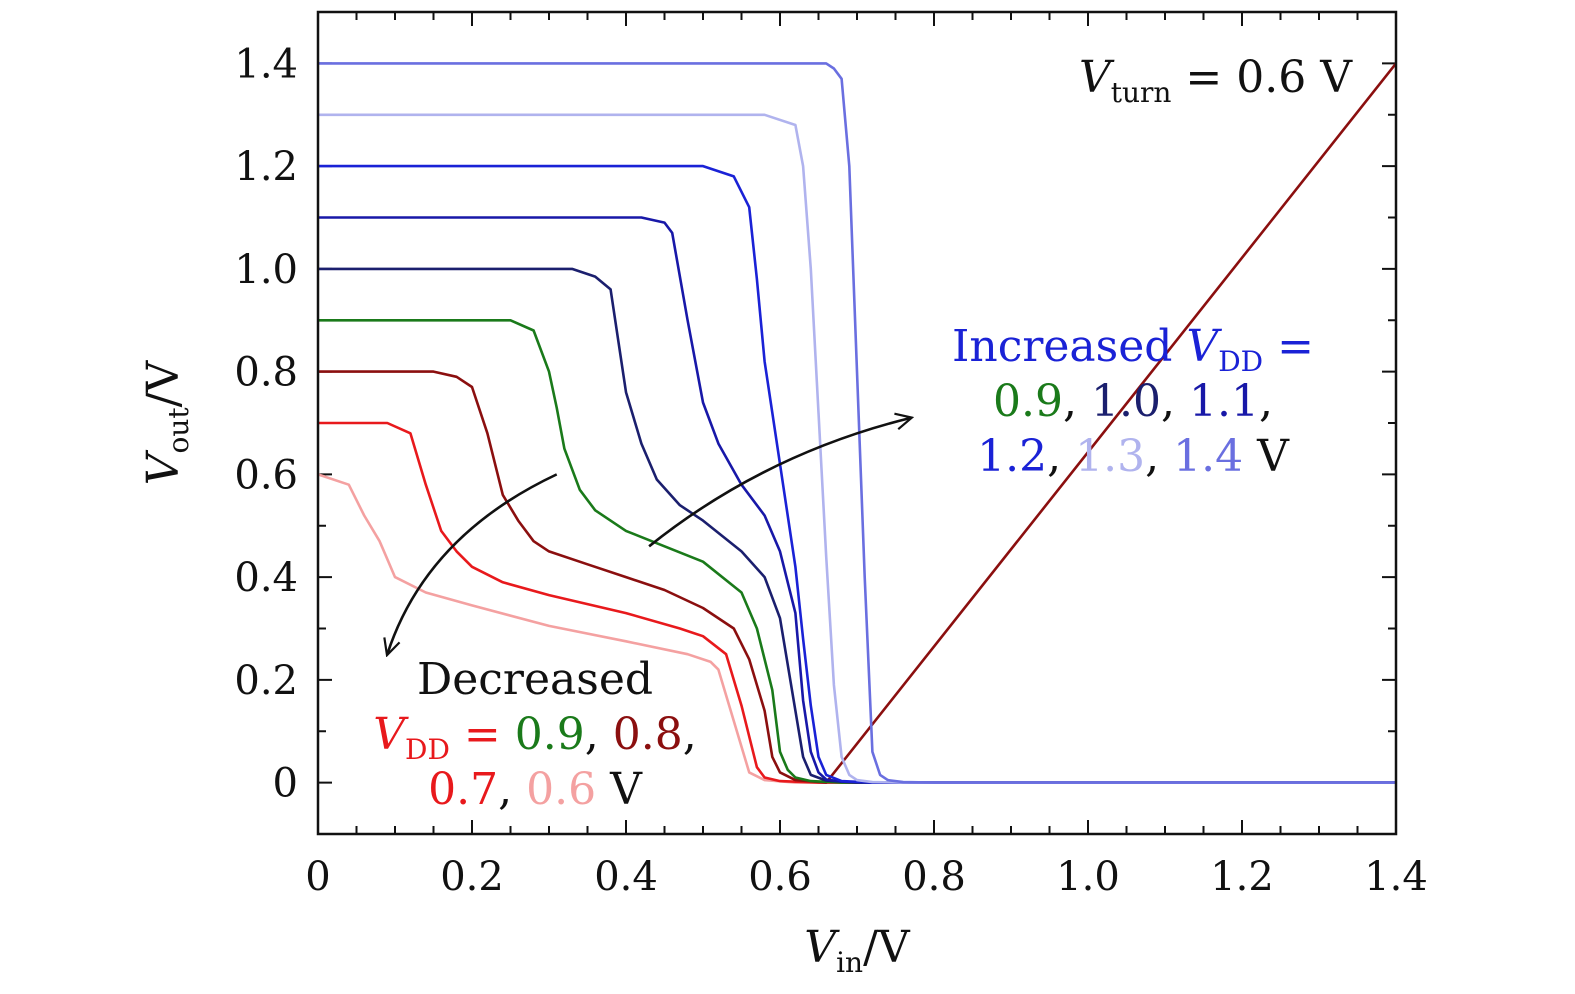 The height and width of the screenshot is (994, 1575). Describe the element at coordinates (780, 877) in the screenshot. I see `x-tick-label: 0.6` at that location.